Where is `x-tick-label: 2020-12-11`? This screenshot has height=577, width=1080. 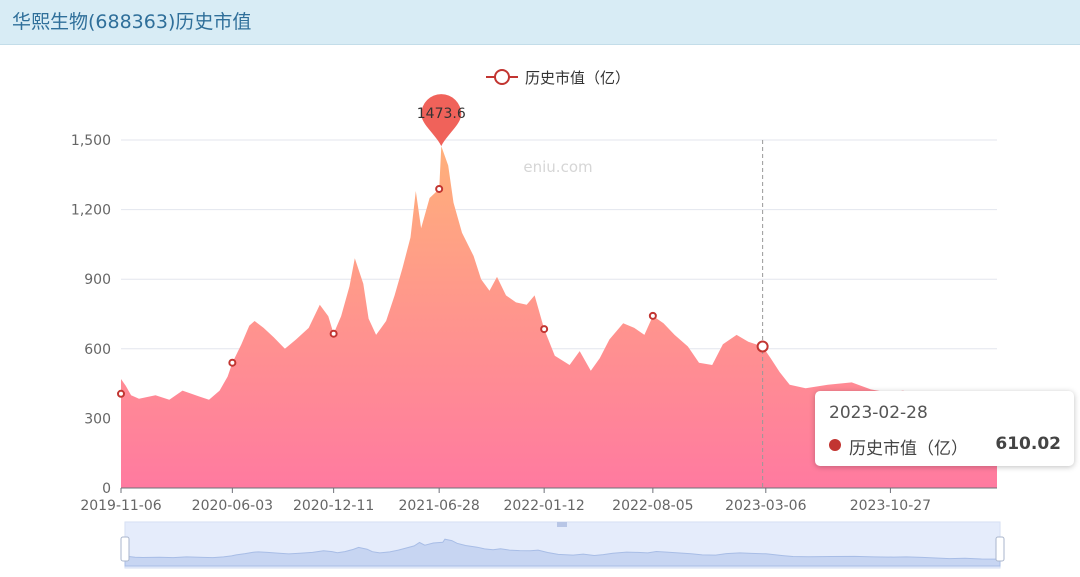
x-tick-label: 2020-12-11 is located at coordinates (333, 506).